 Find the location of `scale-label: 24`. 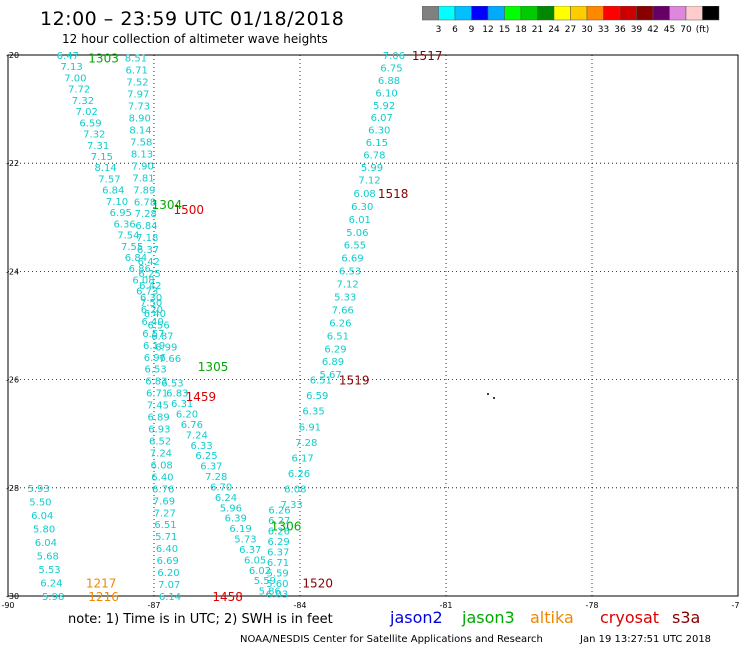

scale-label: 24 is located at coordinates (554, 30).